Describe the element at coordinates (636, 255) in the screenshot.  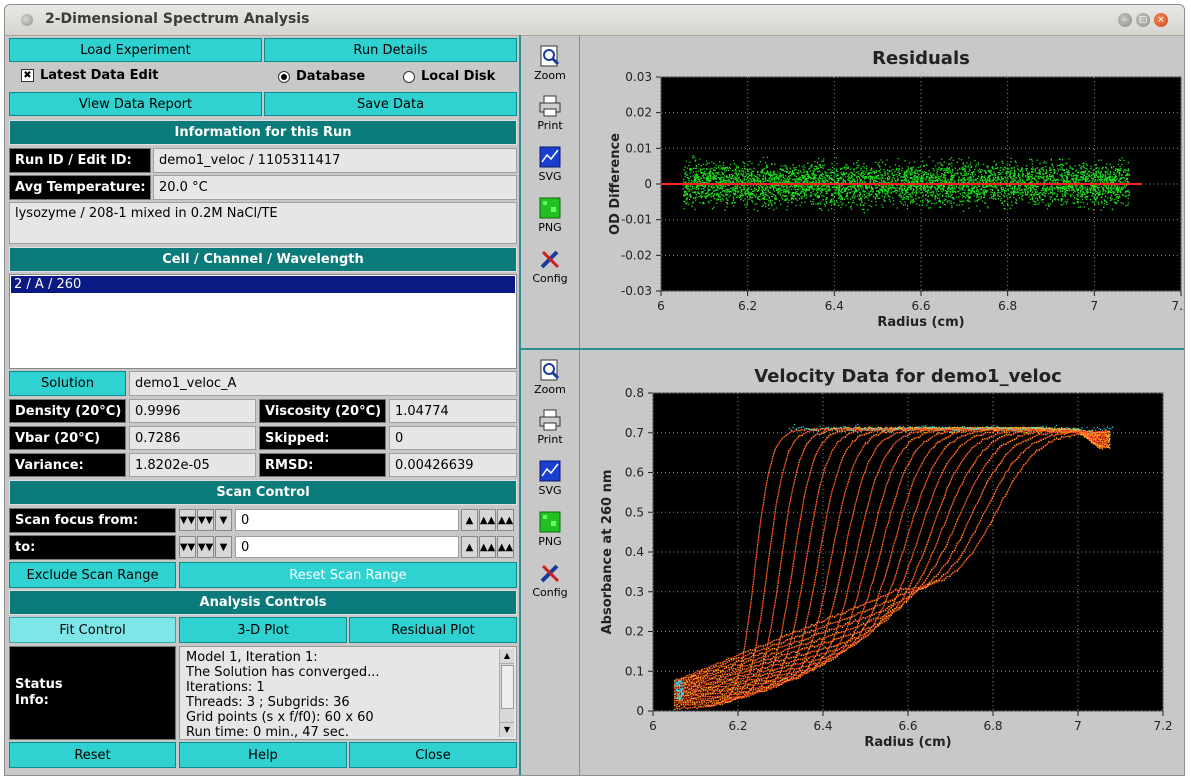
I see `y-tick-label: -0.02` at that location.